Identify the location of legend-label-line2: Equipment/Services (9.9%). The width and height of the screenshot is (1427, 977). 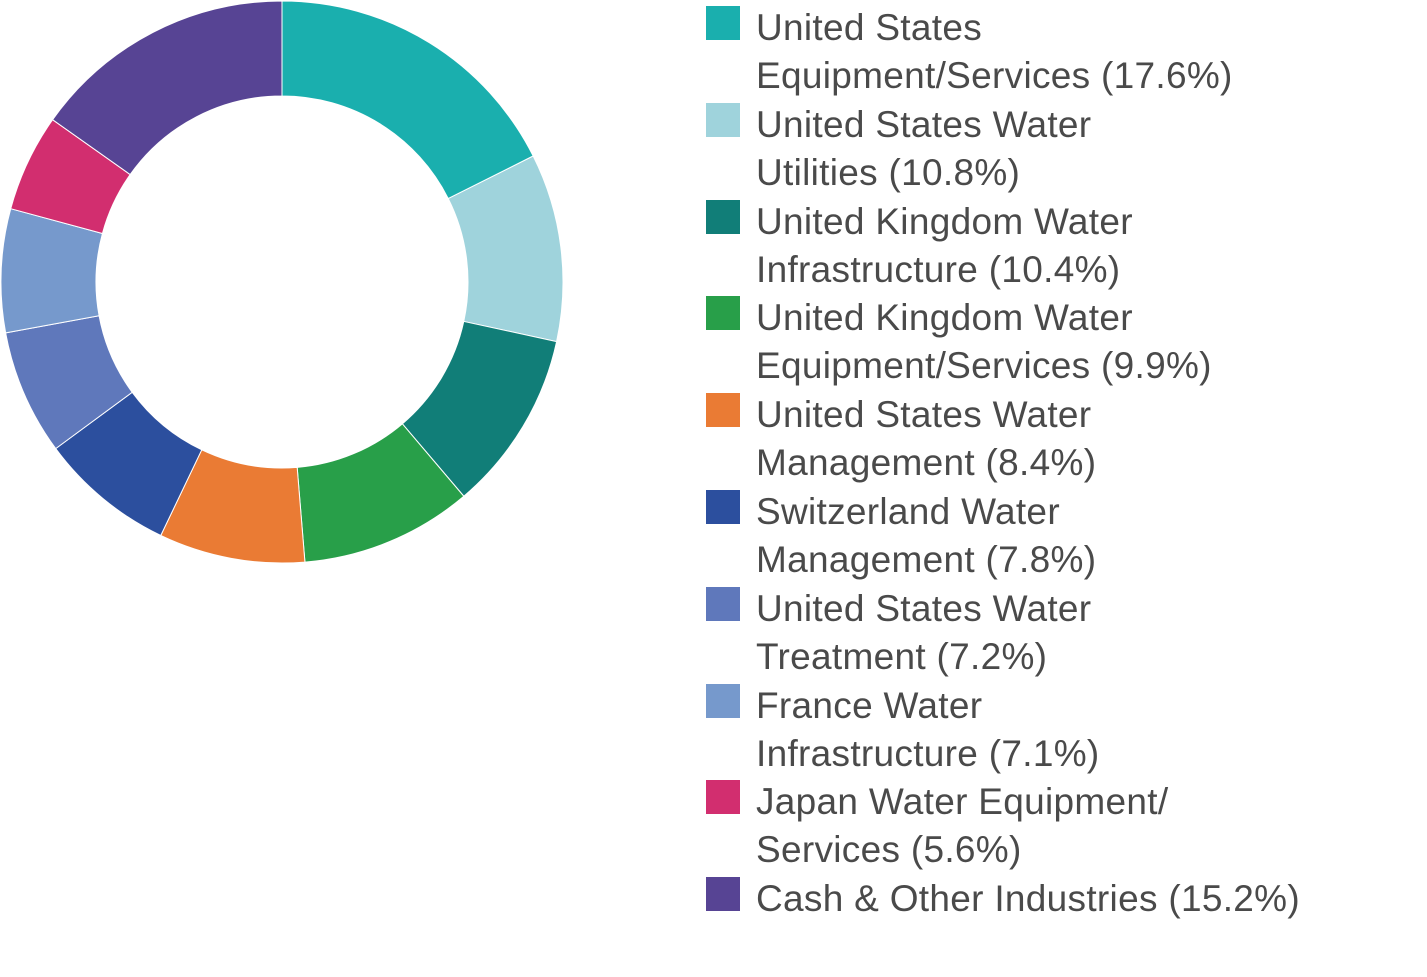
(984, 366).